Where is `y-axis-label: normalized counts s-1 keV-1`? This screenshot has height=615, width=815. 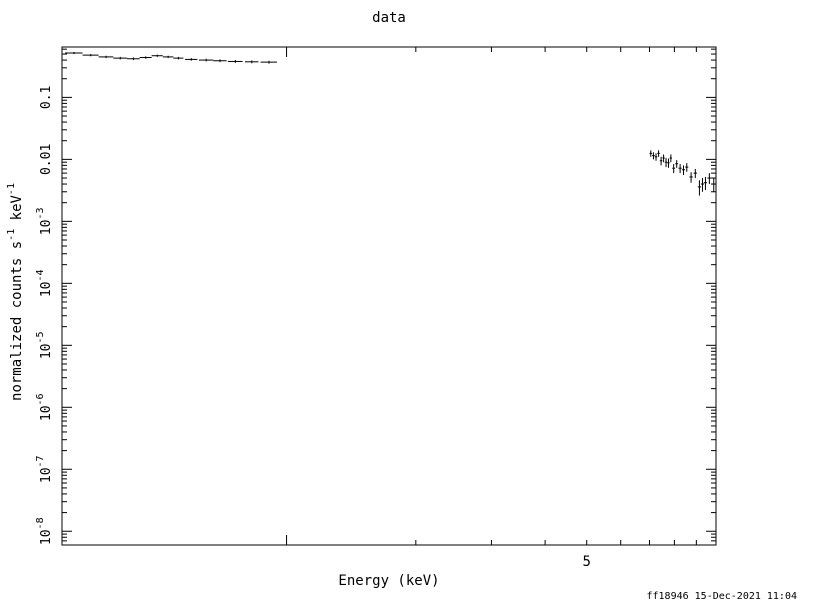 y-axis-label: normalized counts s-1 keV-1 is located at coordinates (15, 292).